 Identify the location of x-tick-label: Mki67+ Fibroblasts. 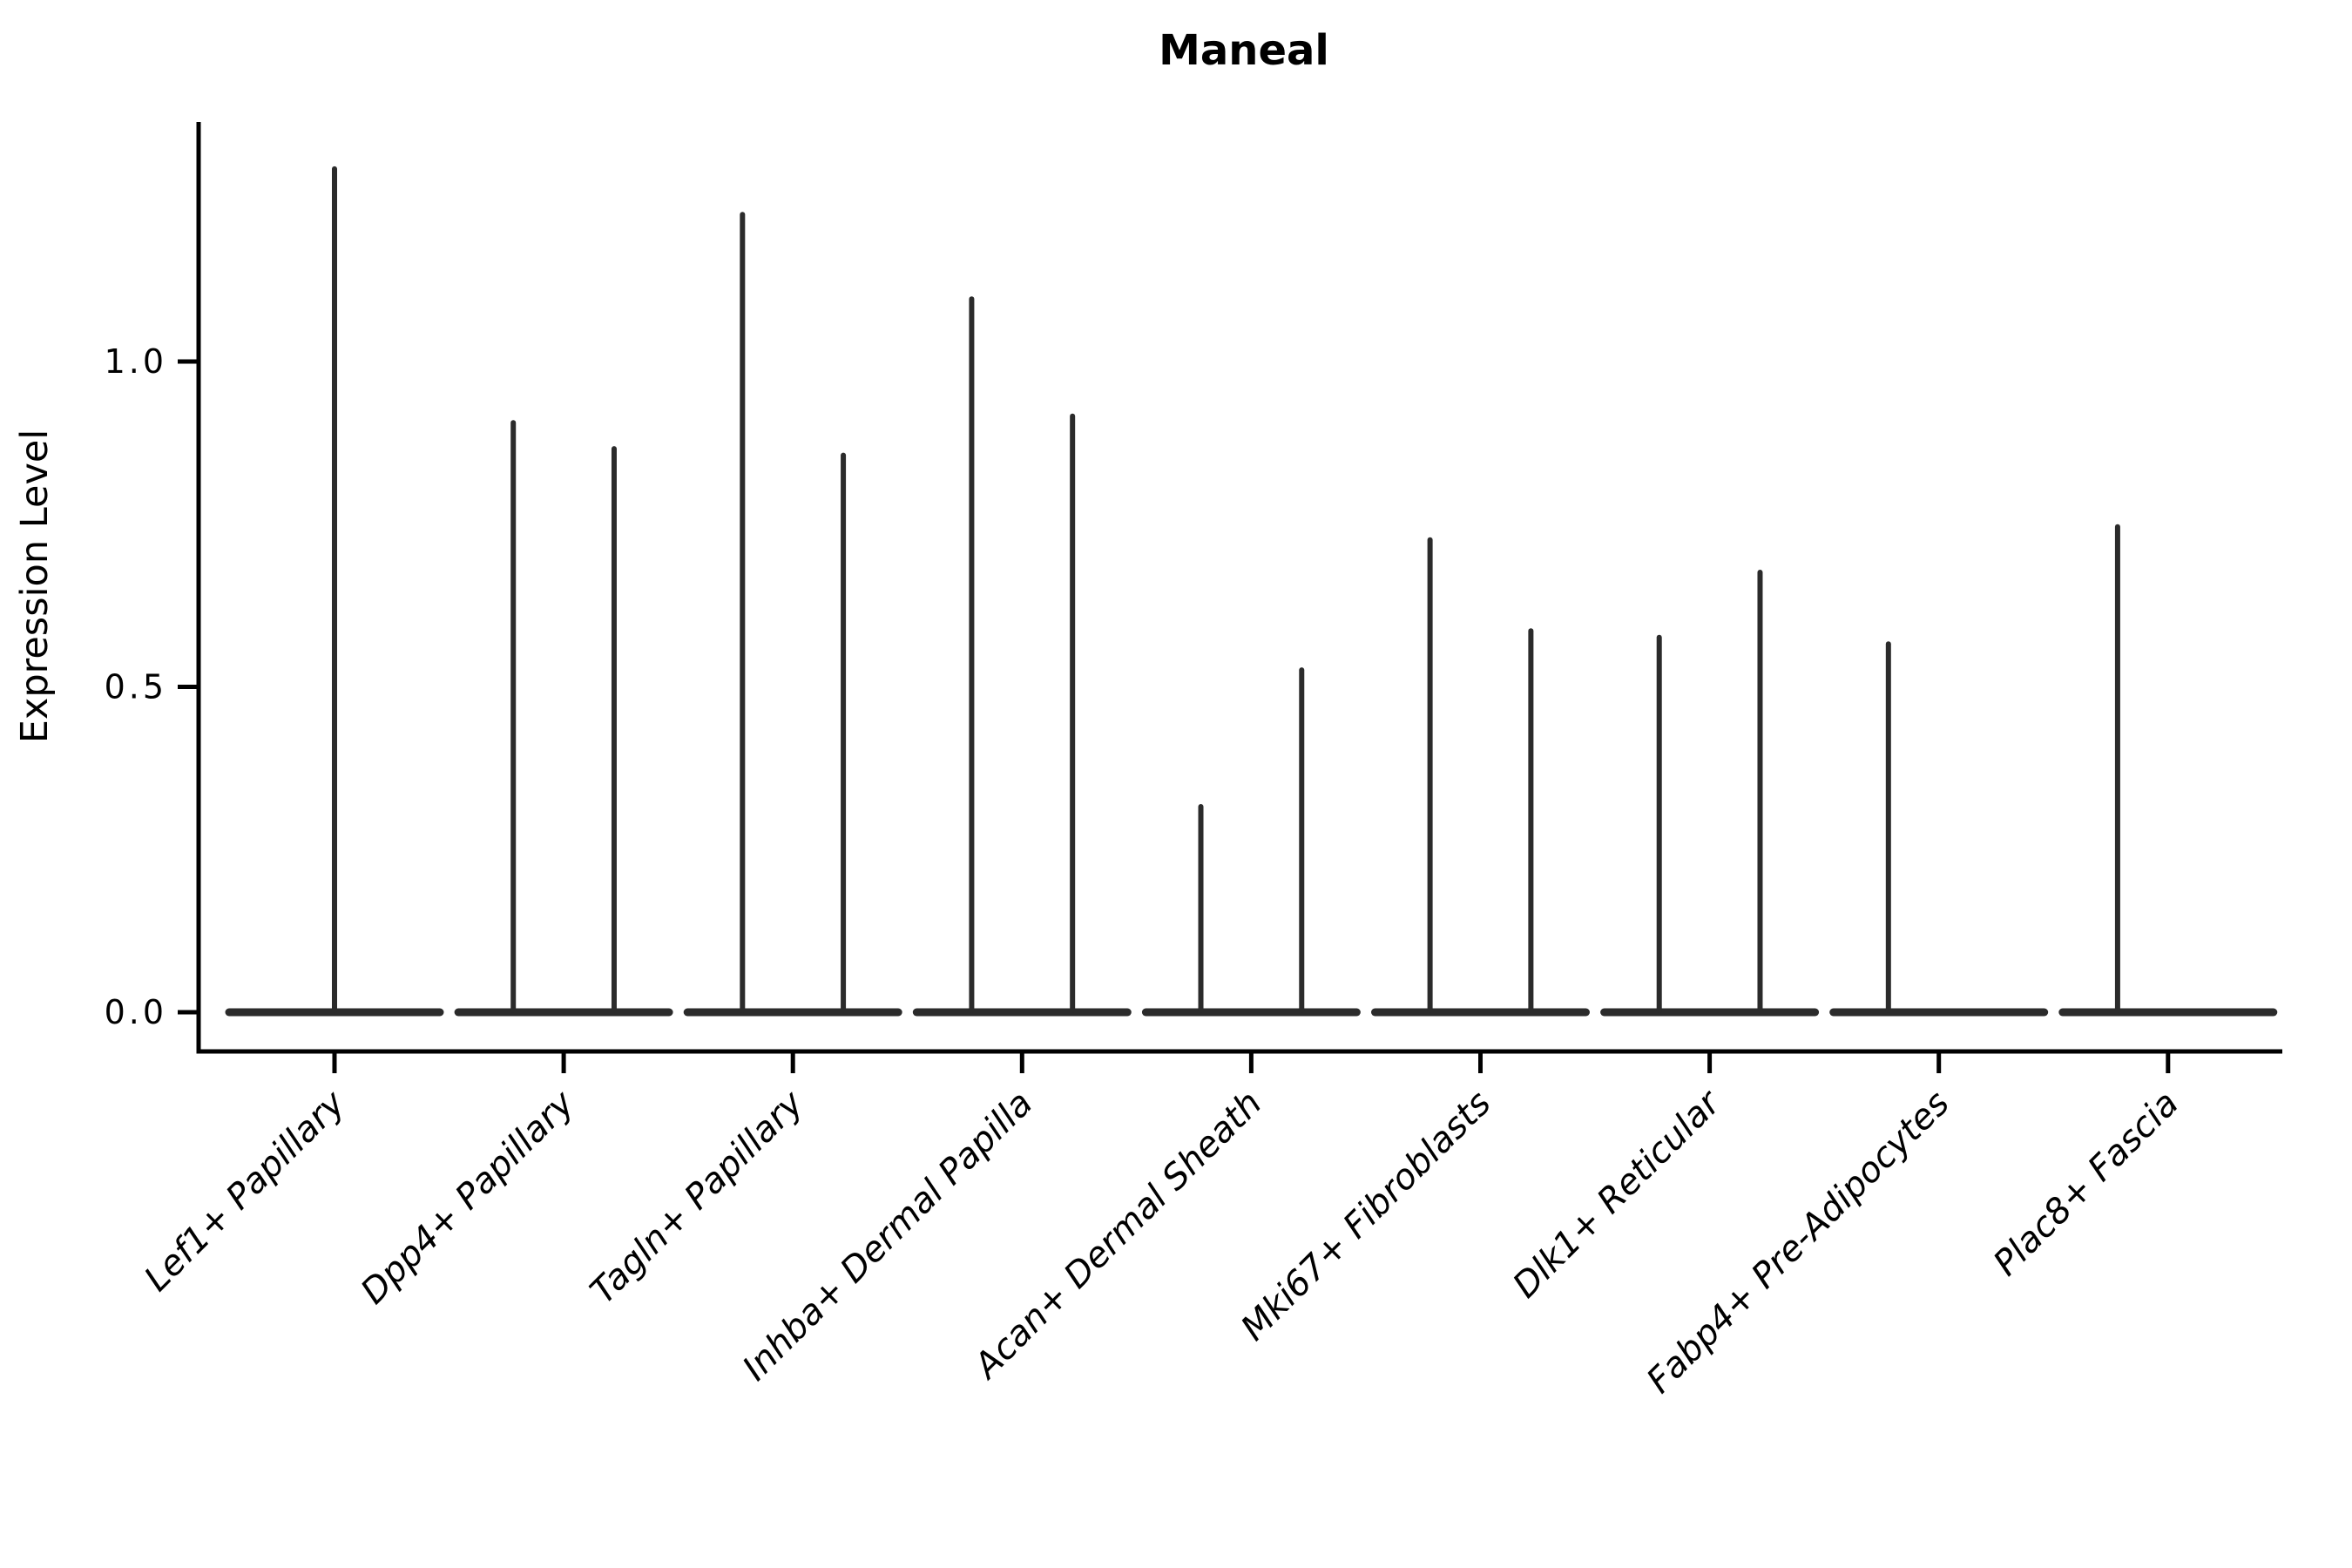
(1366, 1216).